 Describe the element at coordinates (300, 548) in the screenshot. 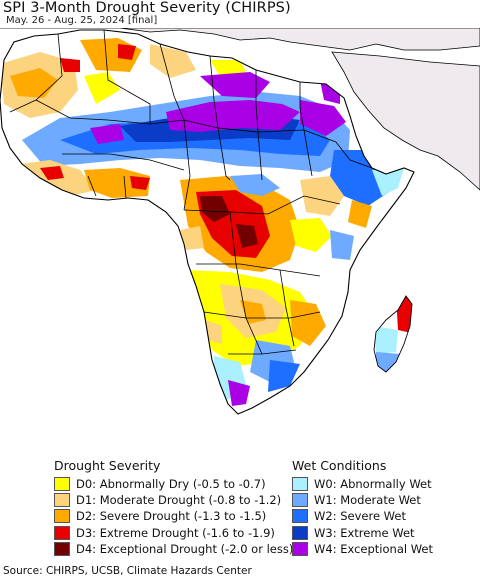

I see `legend-swatch-w4` at that location.